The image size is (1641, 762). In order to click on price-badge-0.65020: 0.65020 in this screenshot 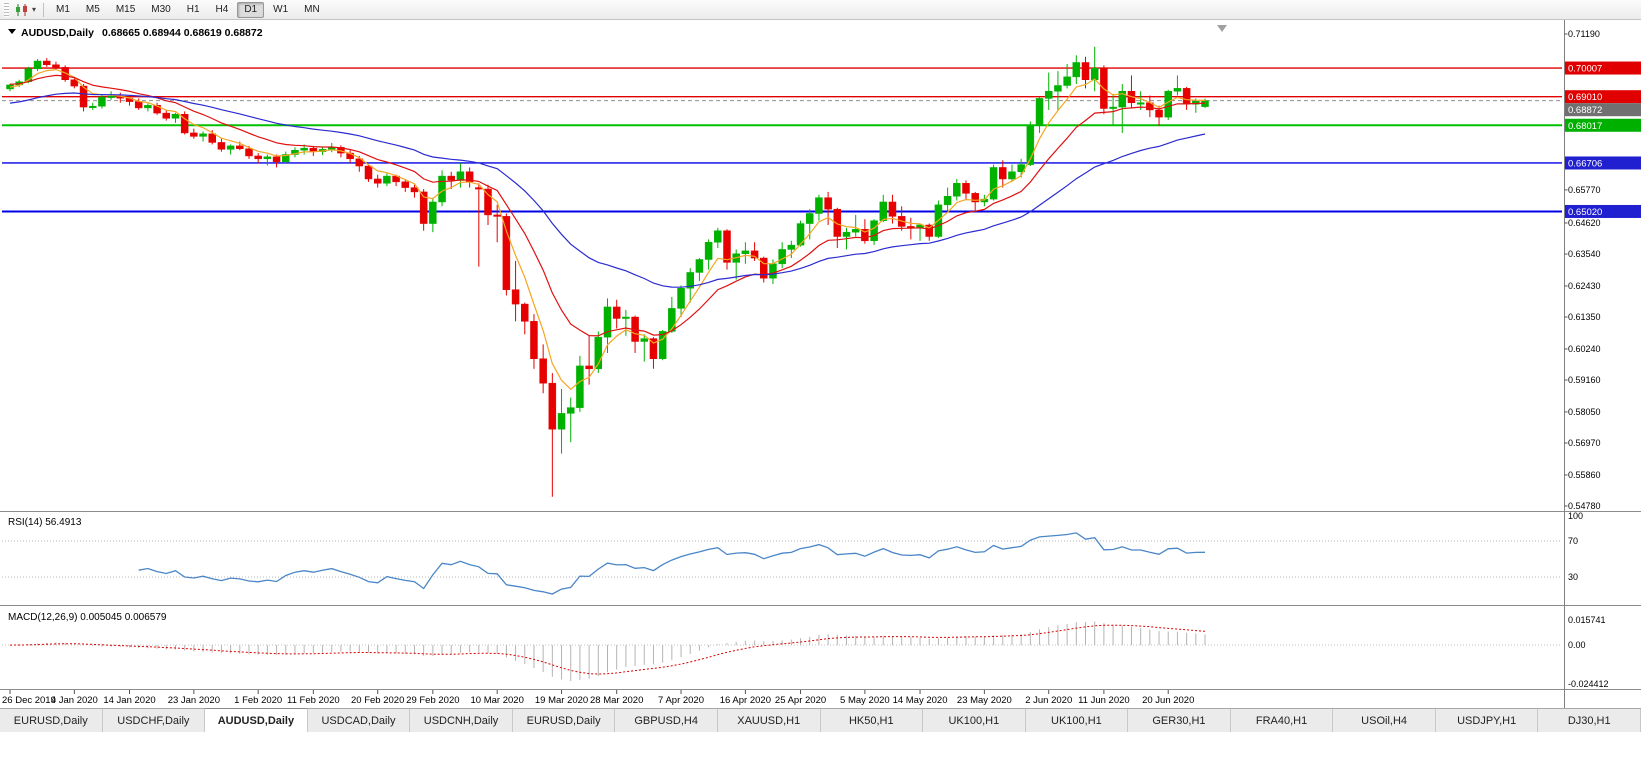, I will do `click(1603, 211)`.